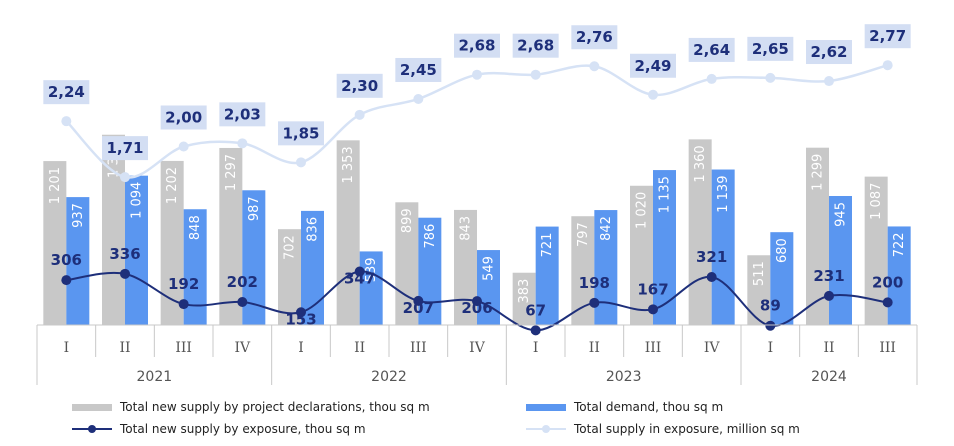  I want to click on data-label-total-exposure: 2,24, so click(66, 92).